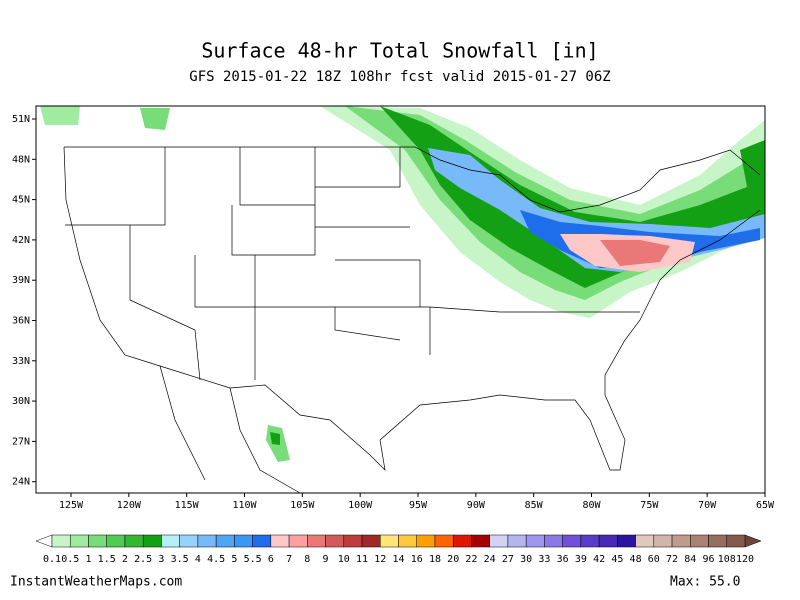 The width and height of the screenshot is (800, 600). Describe the element at coordinates (21, 482) in the screenshot. I see `lat-label: 24N` at that location.